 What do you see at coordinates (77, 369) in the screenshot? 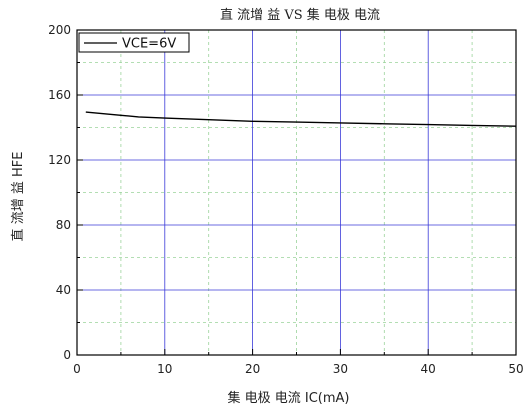
I see `x-tick-label: 0` at bounding box center [77, 369].